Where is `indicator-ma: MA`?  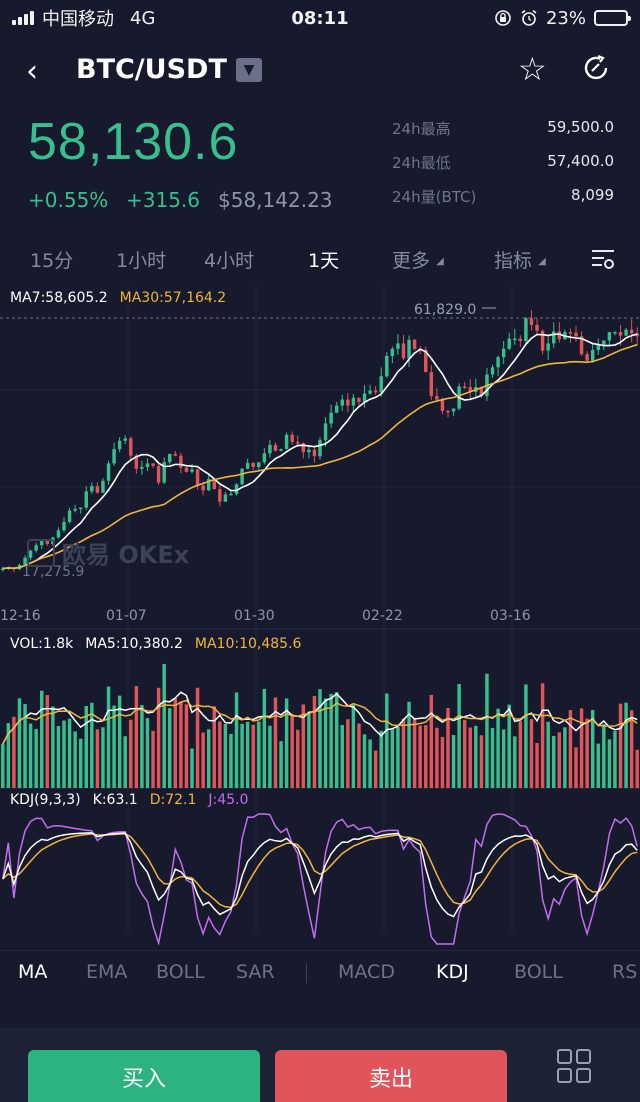
indicator-ma: MA is located at coordinates (33, 972).